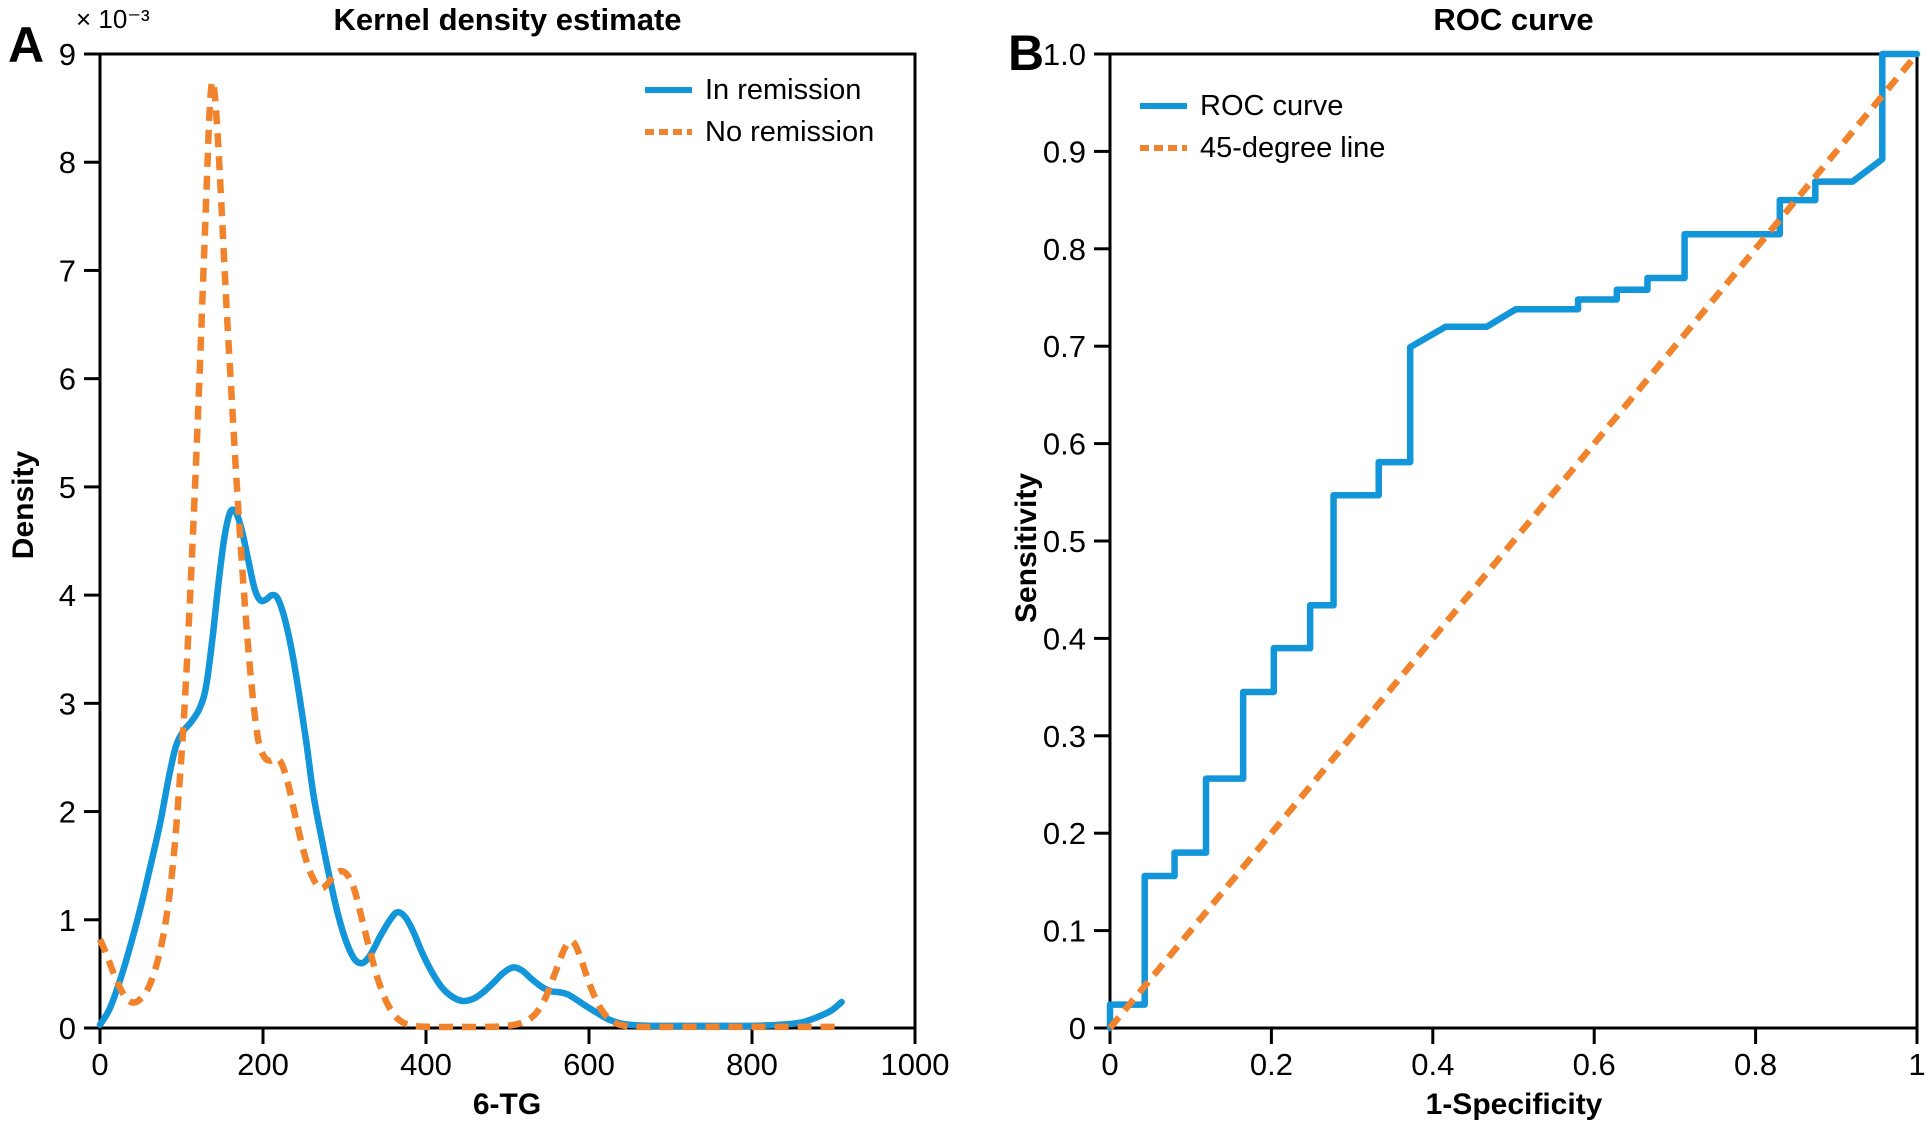  Describe the element at coordinates (1064, 444) in the screenshot. I see `y-tick-label: 0.6` at that location.